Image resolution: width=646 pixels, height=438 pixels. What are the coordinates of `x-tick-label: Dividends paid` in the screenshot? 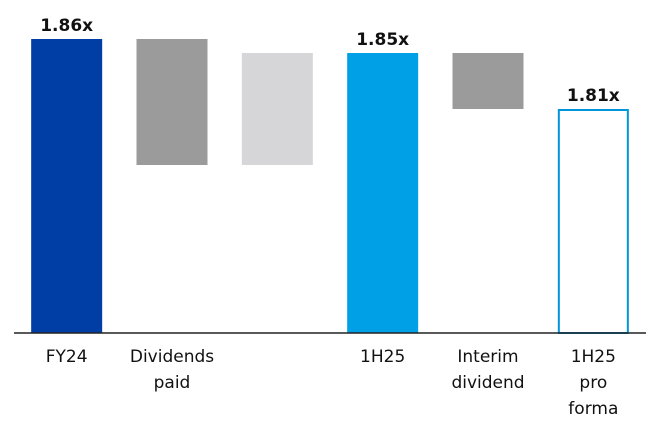 It's located at (172, 370).